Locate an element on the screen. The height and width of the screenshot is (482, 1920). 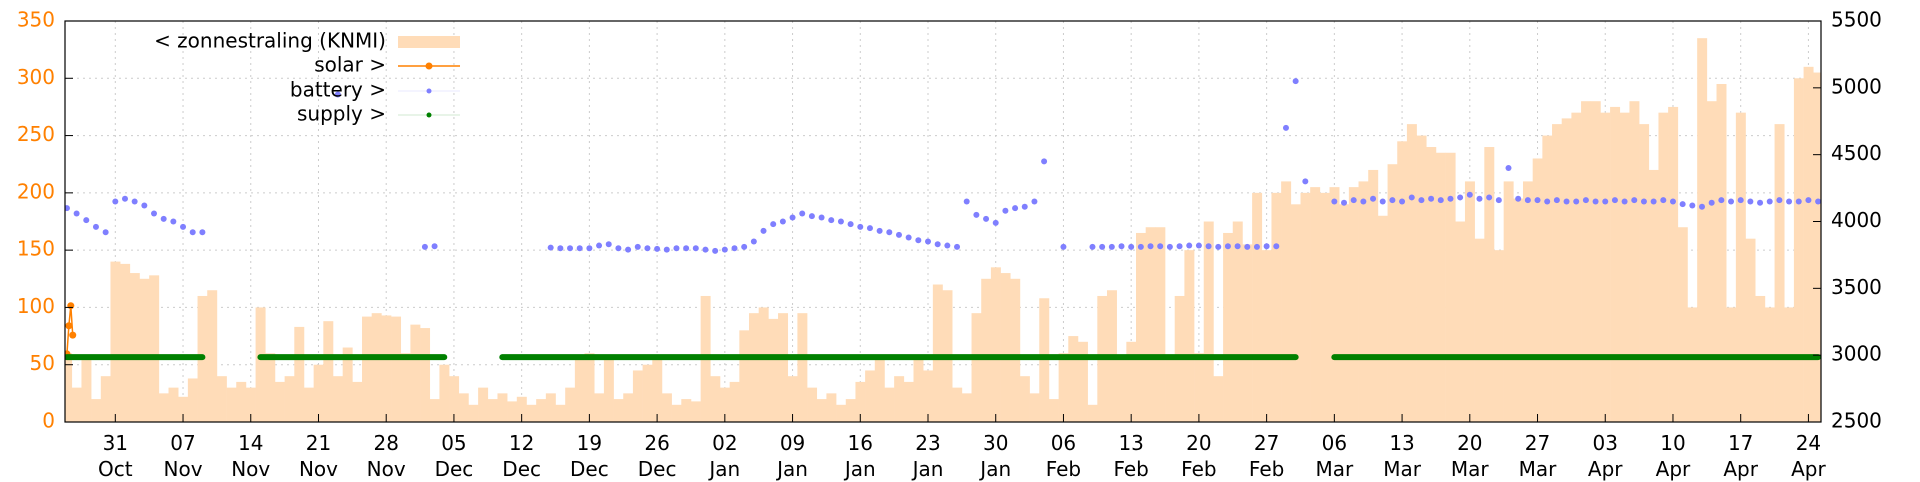
y2-tick-label: 4500 is located at coordinates (1856, 153).